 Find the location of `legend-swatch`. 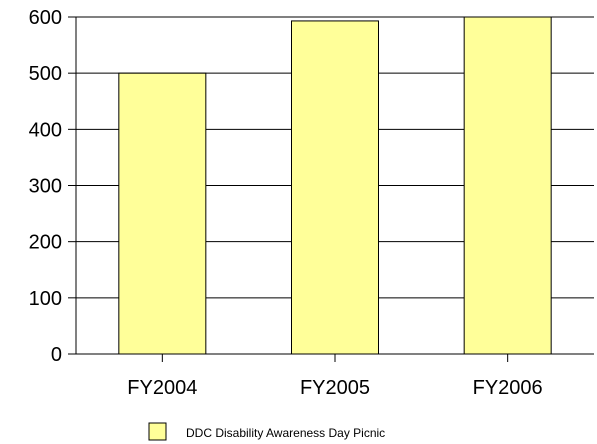

legend-swatch is located at coordinates (157, 431).